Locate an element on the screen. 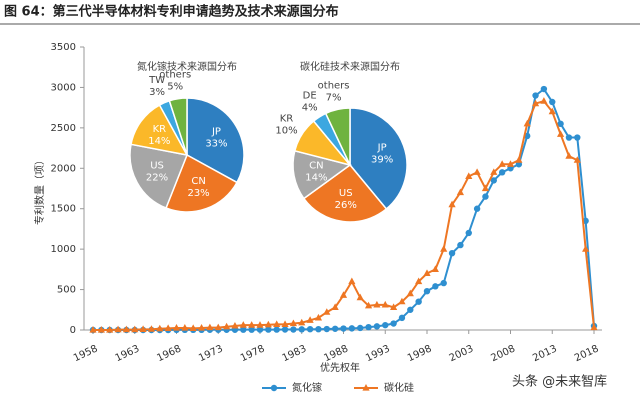 The height and width of the screenshot is (401, 640). x-tick-label: 1958 is located at coordinates (86, 353).